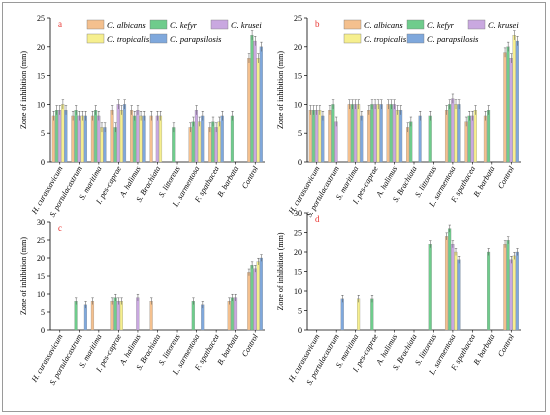  Describe the element at coordinates (173, 24) in the screenshot. I see `legend-item-c-kefyr: C. kefyr` at that location.